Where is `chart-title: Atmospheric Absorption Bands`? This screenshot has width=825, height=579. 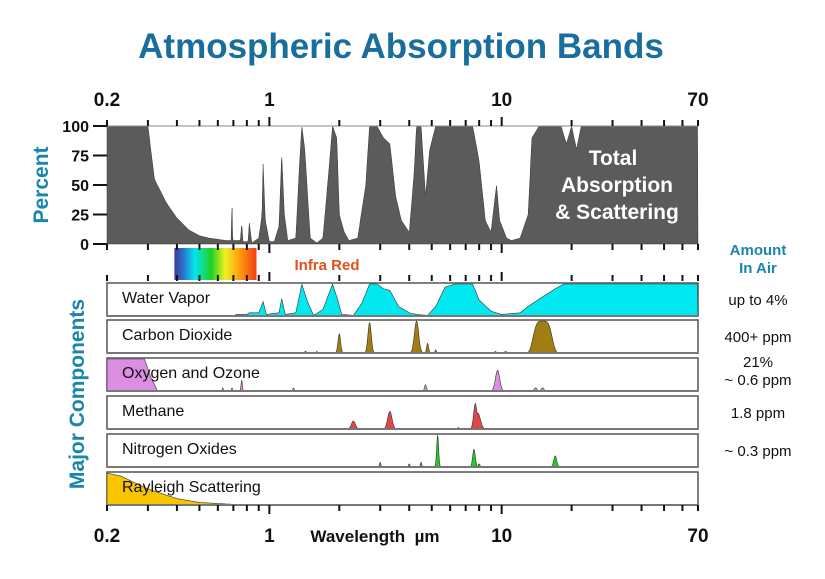 chart-title: Atmospheric Absorption Bands is located at coordinates (401, 46).